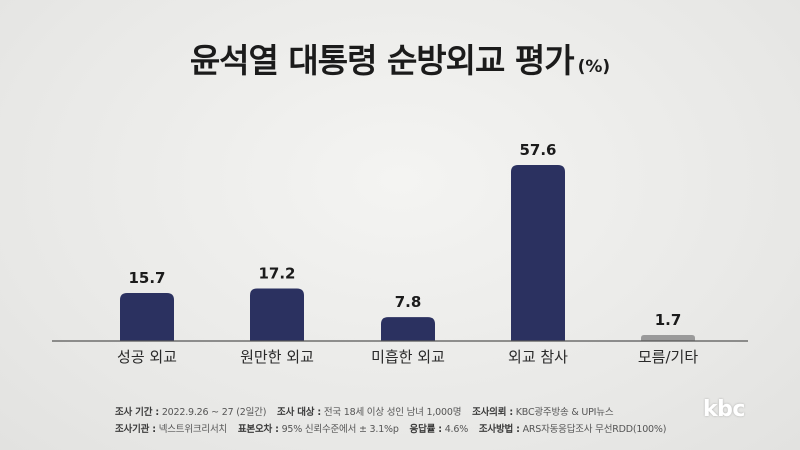 The image size is (800, 450). What do you see at coordinates (724, 409) in the screenshot?
I see `kbc-logo: kbc` at bounding box center [724, 409].